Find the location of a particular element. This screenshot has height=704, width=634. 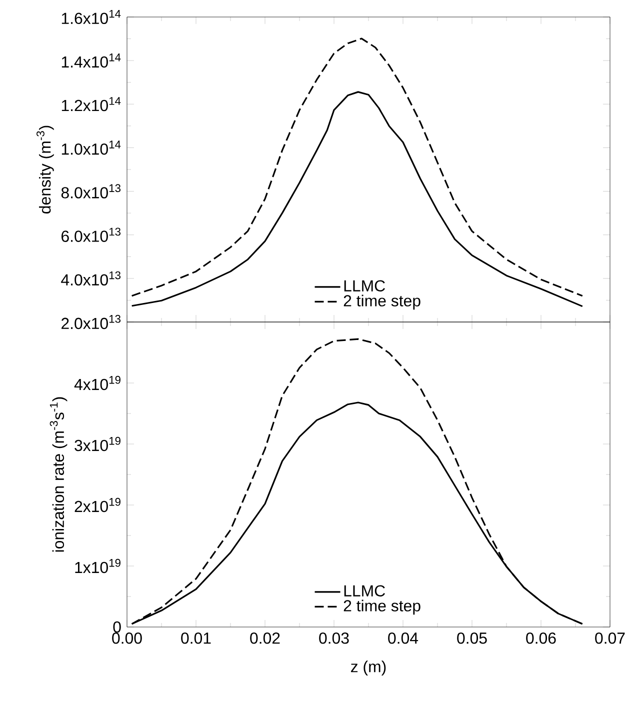

y-tick-label: 1.2x10$^{14}$ is located at coordinates (91, 104).